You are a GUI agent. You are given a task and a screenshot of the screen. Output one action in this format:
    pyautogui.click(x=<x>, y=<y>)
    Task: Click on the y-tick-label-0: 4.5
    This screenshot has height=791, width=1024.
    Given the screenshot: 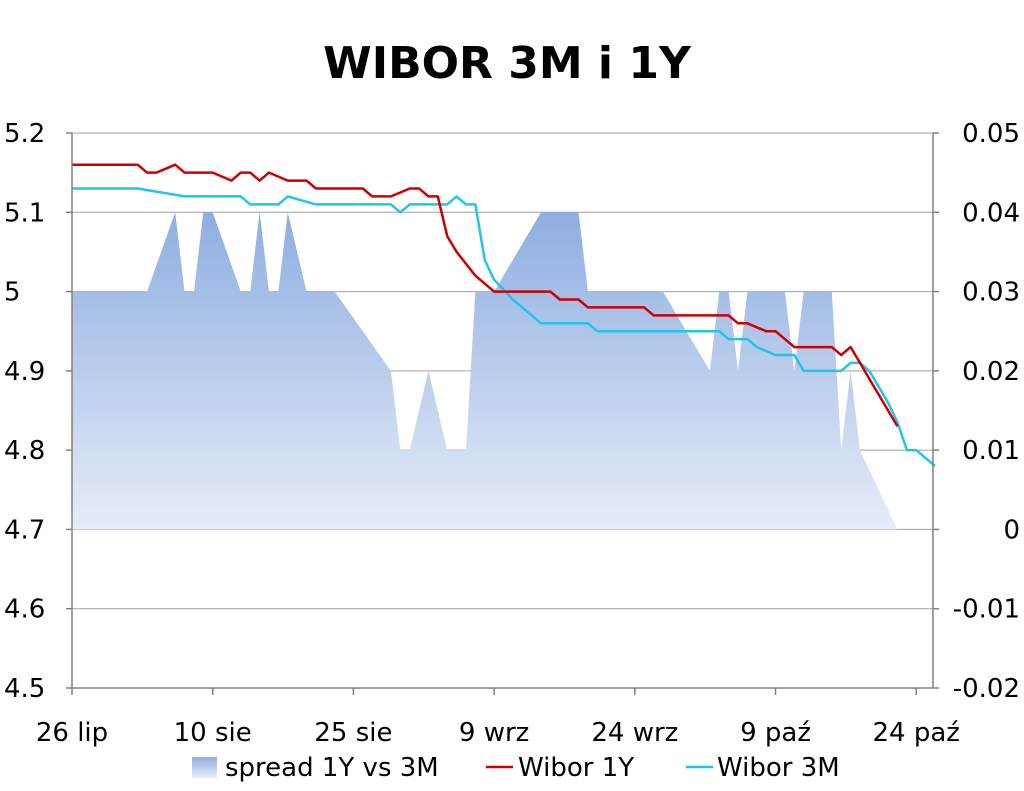 What is the action you would take?
    pyautogui.click(x=24, y=689)
    